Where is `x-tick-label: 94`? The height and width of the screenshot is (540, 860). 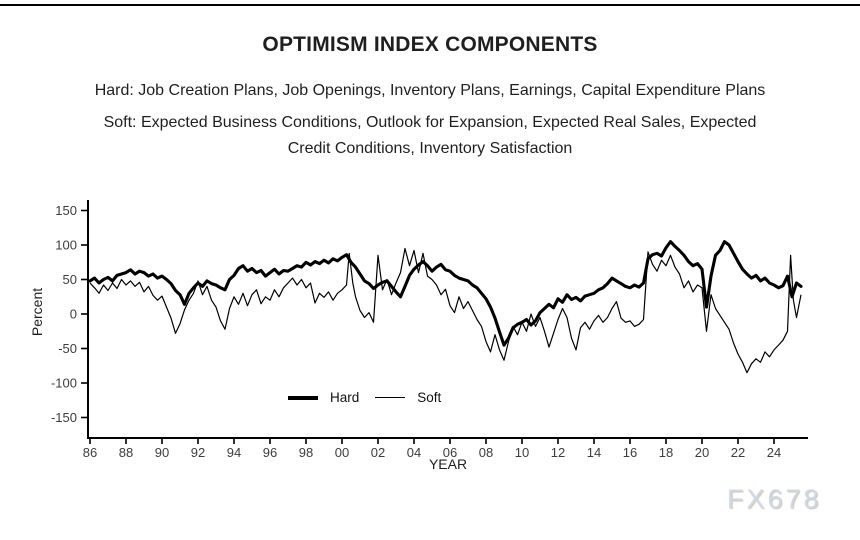 x-tick-label: 94 is located at coordinates (234, 452).